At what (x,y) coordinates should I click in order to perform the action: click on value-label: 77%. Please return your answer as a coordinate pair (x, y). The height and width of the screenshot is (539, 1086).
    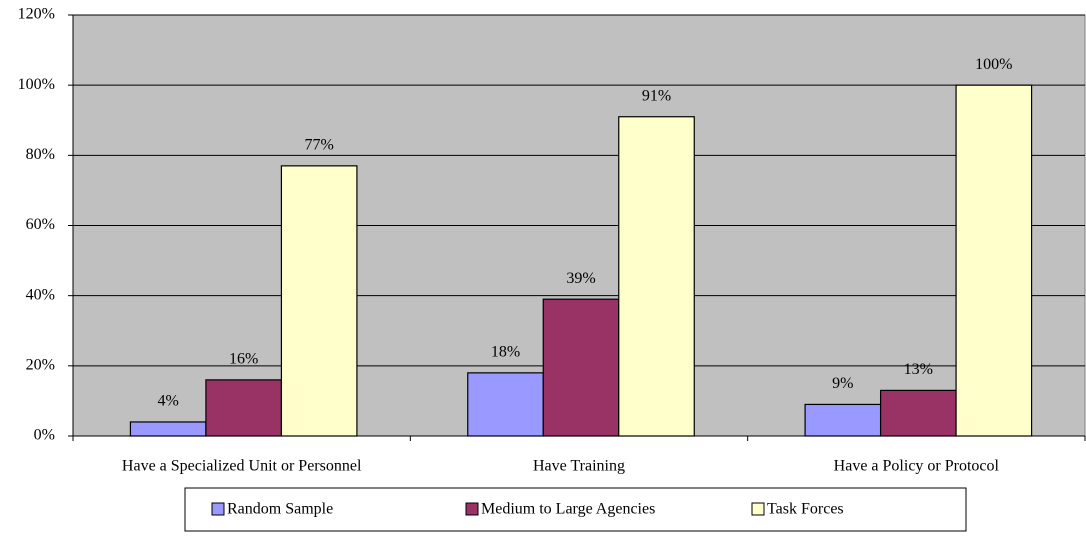
    Looking at the image, I should click on (319, 145).